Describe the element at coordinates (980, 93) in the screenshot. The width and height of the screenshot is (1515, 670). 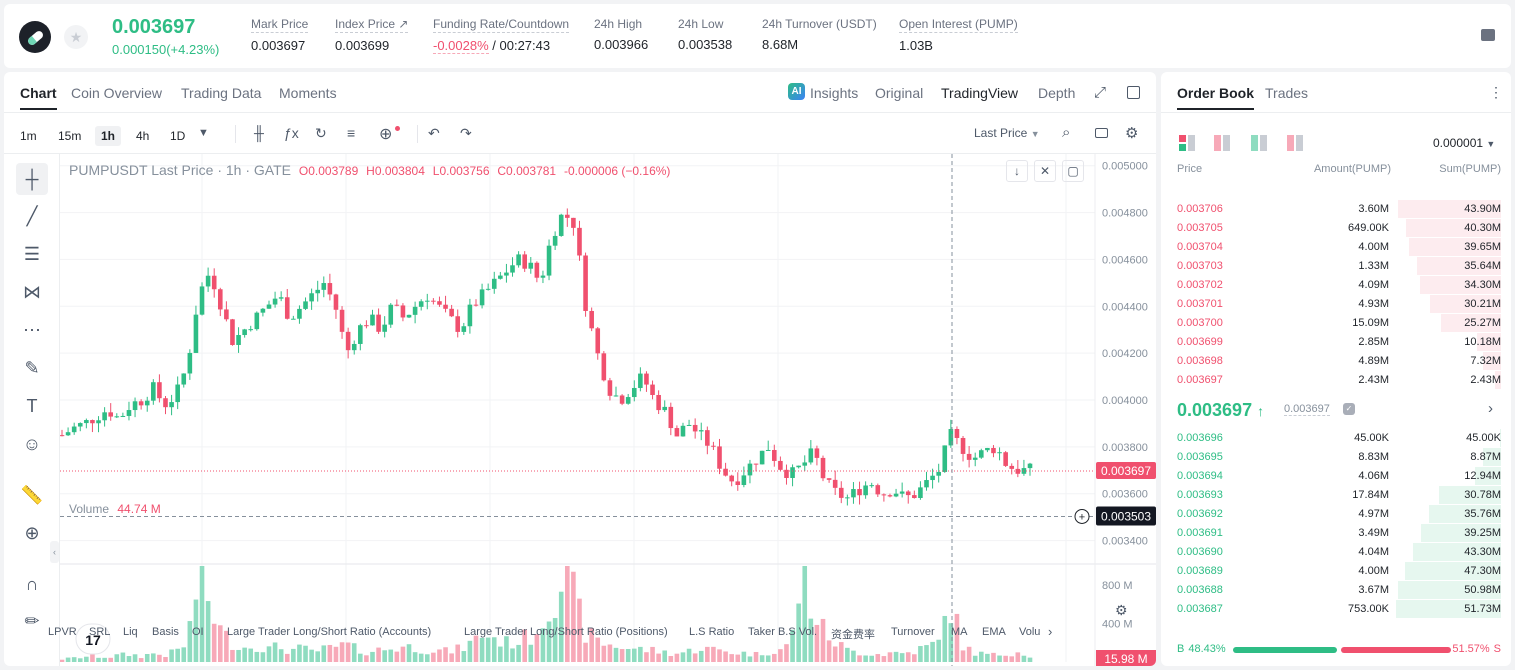
I see `tab-tradingview: TradingView` at that location.